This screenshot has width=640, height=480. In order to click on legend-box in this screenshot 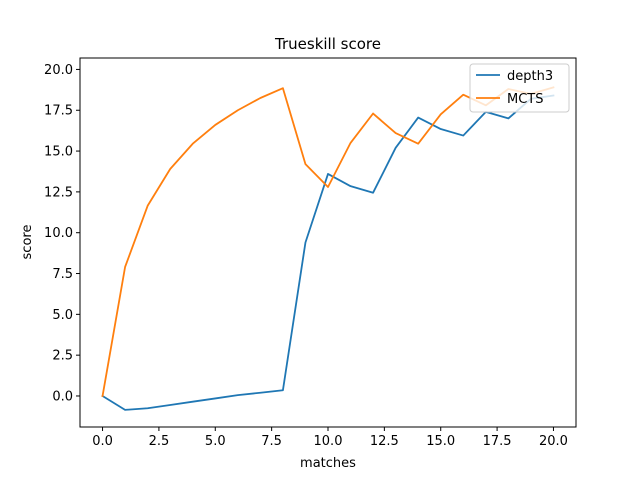, I will do `click(519, 88)`.